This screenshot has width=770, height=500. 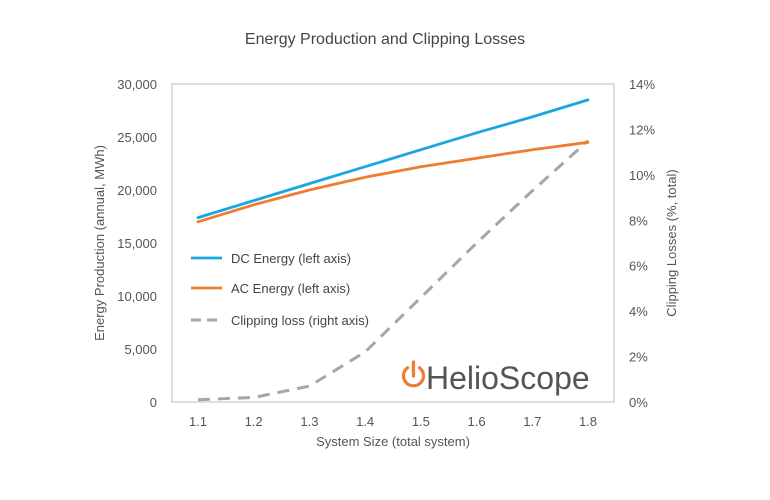 I want to click on y-right-tick-label: 0%, so click(x=638, y=402).